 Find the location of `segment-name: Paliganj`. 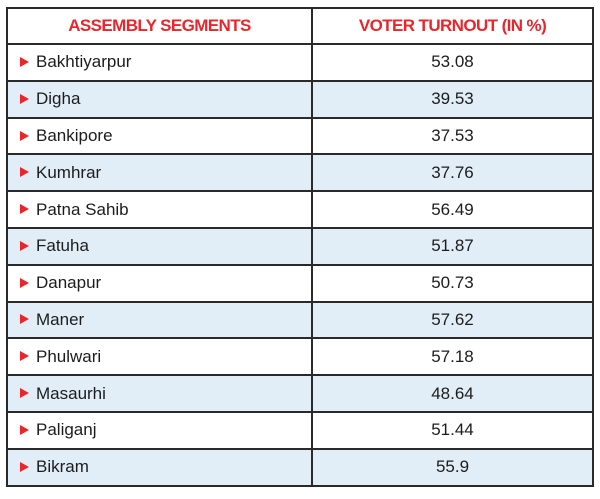

segment-name: Paliganj is located at coordinates (66, 430).